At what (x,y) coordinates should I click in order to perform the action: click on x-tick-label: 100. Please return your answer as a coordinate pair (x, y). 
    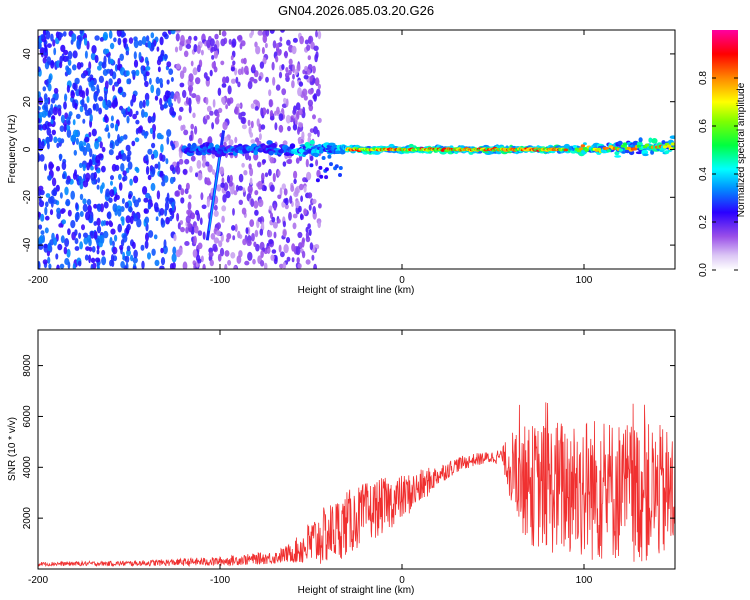
    Looking at the image, I should click on (584, 580).